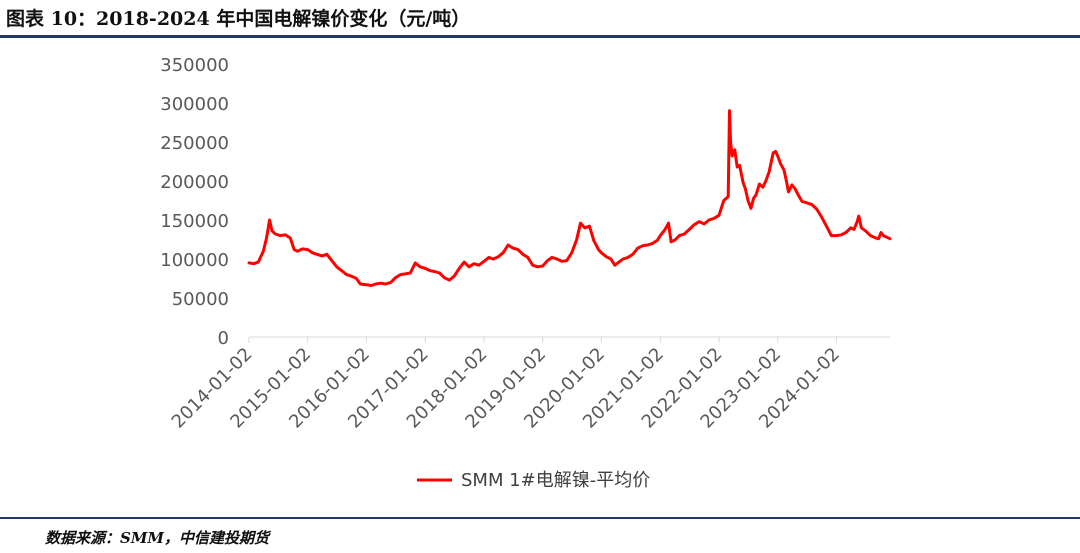  I want to click on y-tick-label: 50000, so click(200, 299).